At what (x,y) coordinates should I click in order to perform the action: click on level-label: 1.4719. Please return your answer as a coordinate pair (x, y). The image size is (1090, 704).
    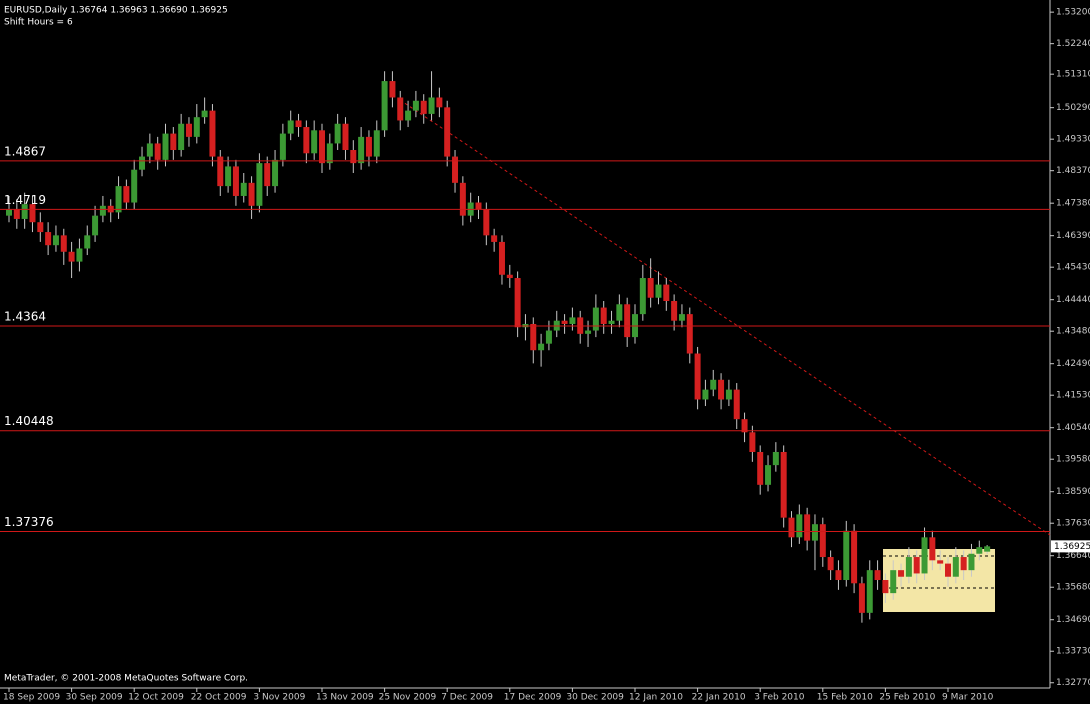
    Looking at the image, I should click on (25, 200).